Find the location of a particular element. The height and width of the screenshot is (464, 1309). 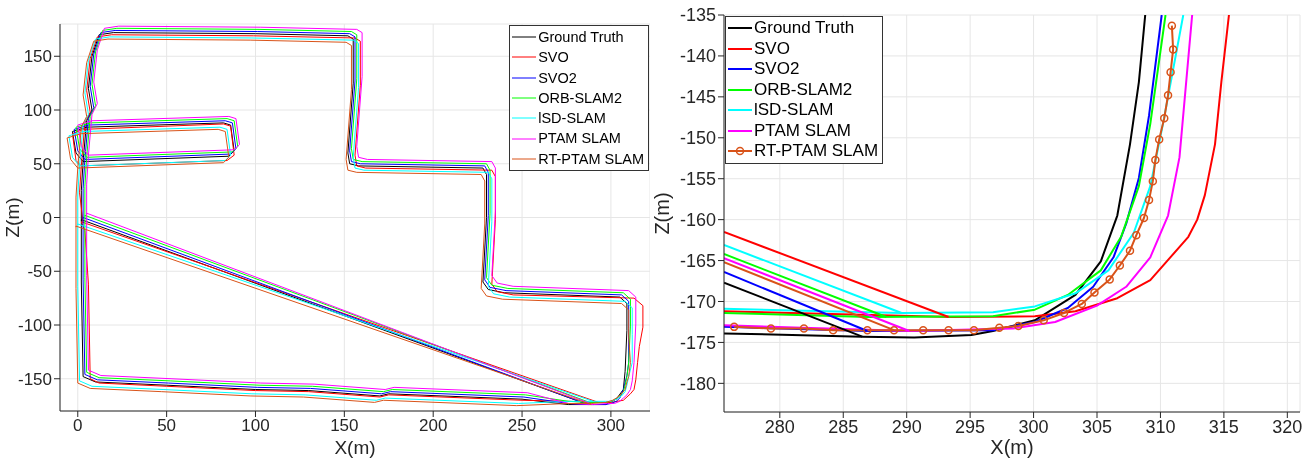

y-tick-label: -170 is located at coordinates (697, 301).